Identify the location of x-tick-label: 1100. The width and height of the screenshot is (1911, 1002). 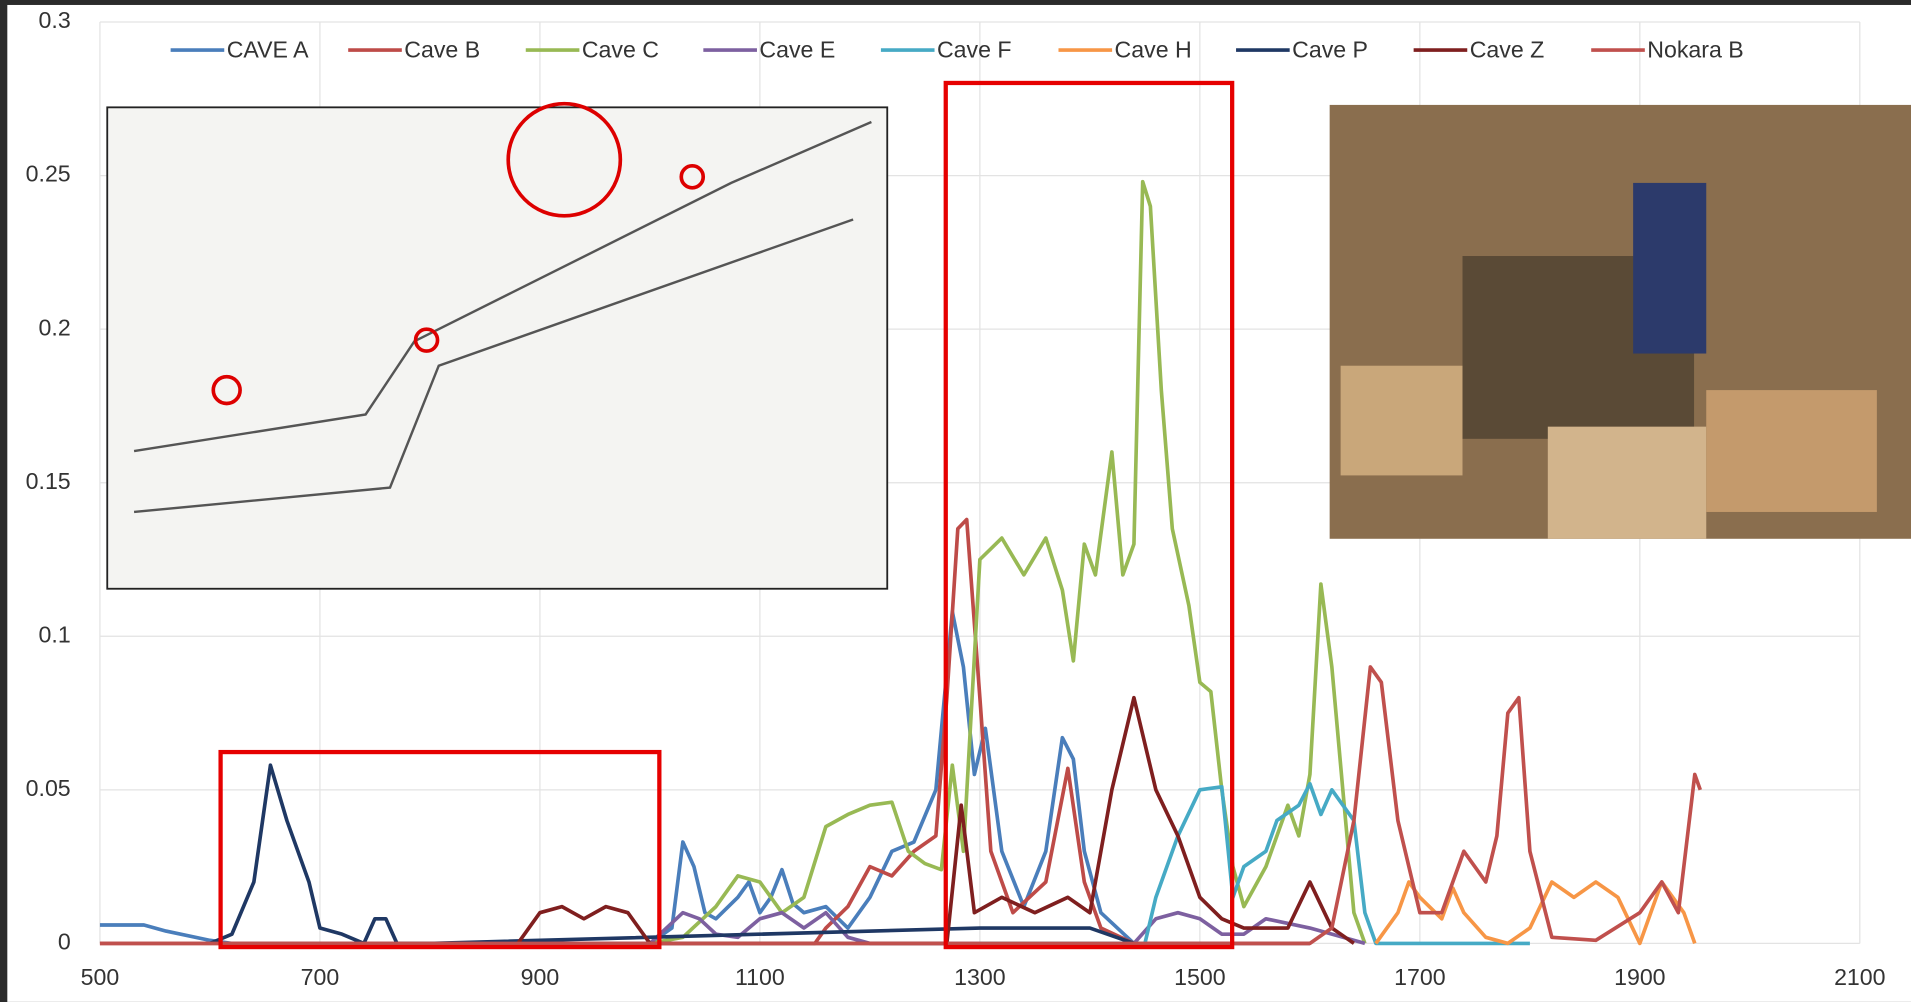
(760, 977).